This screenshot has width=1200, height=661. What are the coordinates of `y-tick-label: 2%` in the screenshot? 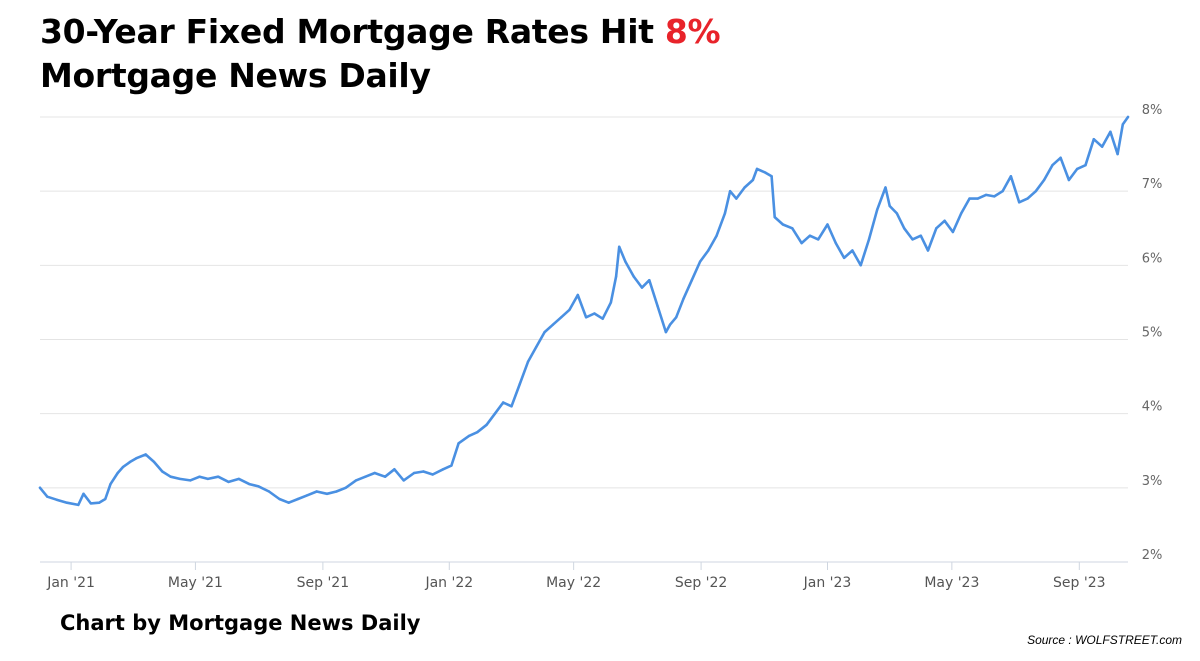 It's located at (1152, 555).